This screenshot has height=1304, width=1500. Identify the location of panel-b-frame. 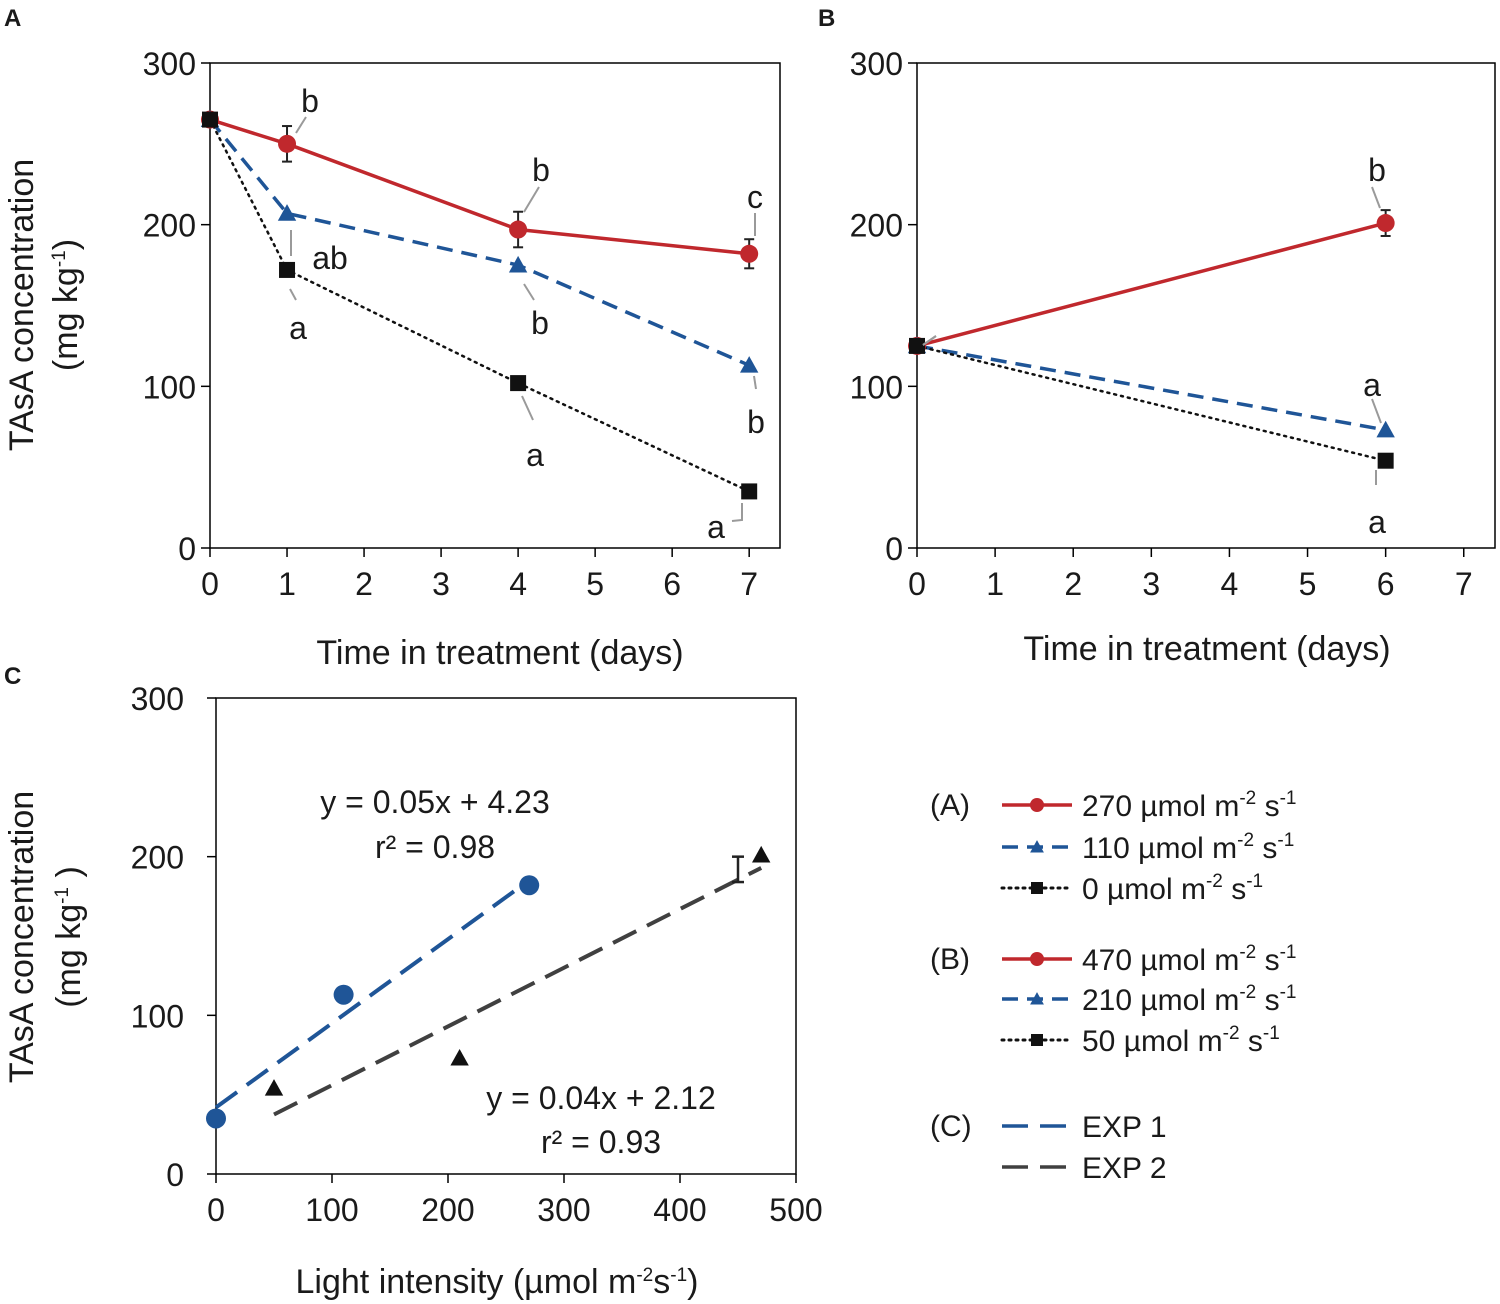
(1206, 305).